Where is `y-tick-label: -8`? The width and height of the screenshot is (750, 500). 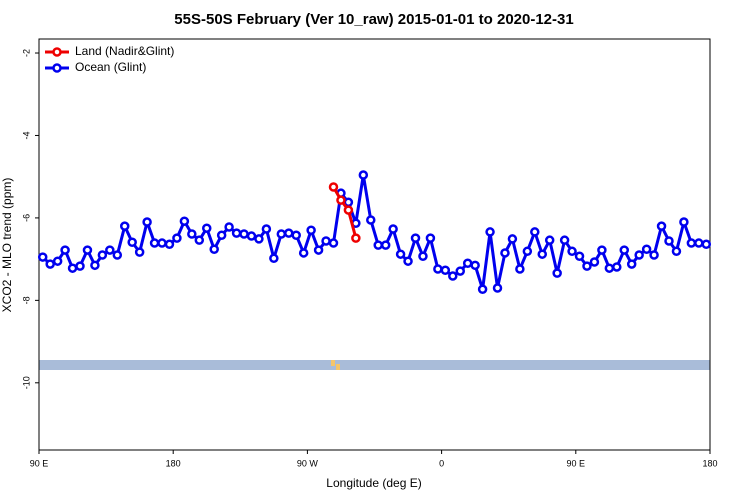 y-tick-label: -8 is located at coordinates (26, 300).